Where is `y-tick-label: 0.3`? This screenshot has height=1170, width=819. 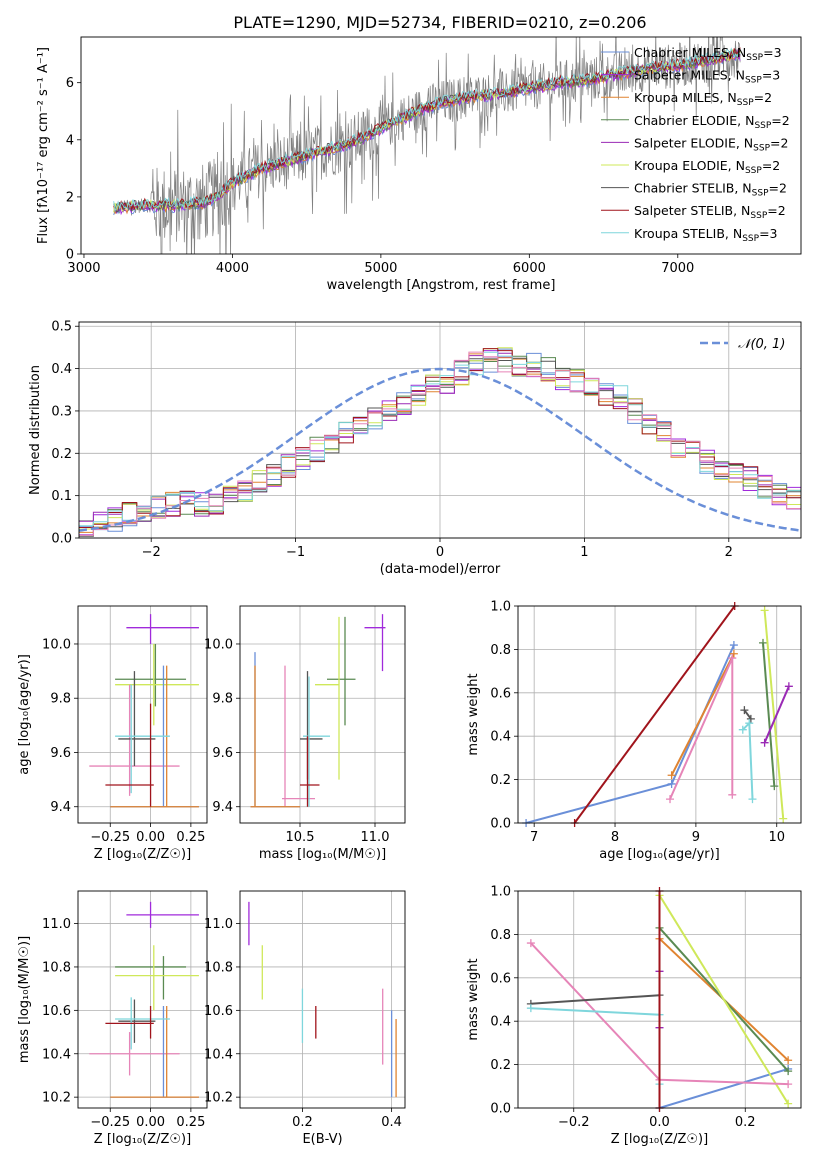 y-tick-label: 0.3 is located at coordinates (61, 411).